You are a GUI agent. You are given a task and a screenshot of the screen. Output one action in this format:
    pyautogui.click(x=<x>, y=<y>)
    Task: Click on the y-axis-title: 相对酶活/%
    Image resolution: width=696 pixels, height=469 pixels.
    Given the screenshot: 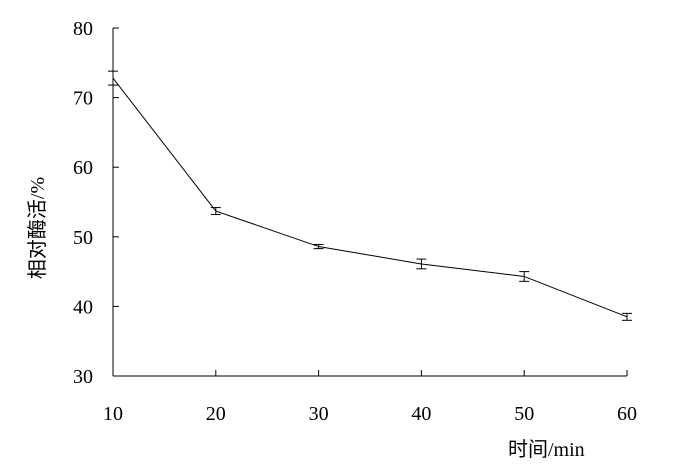 What is the action you would take?
    pyautogui.click(x=37, y=228)
    